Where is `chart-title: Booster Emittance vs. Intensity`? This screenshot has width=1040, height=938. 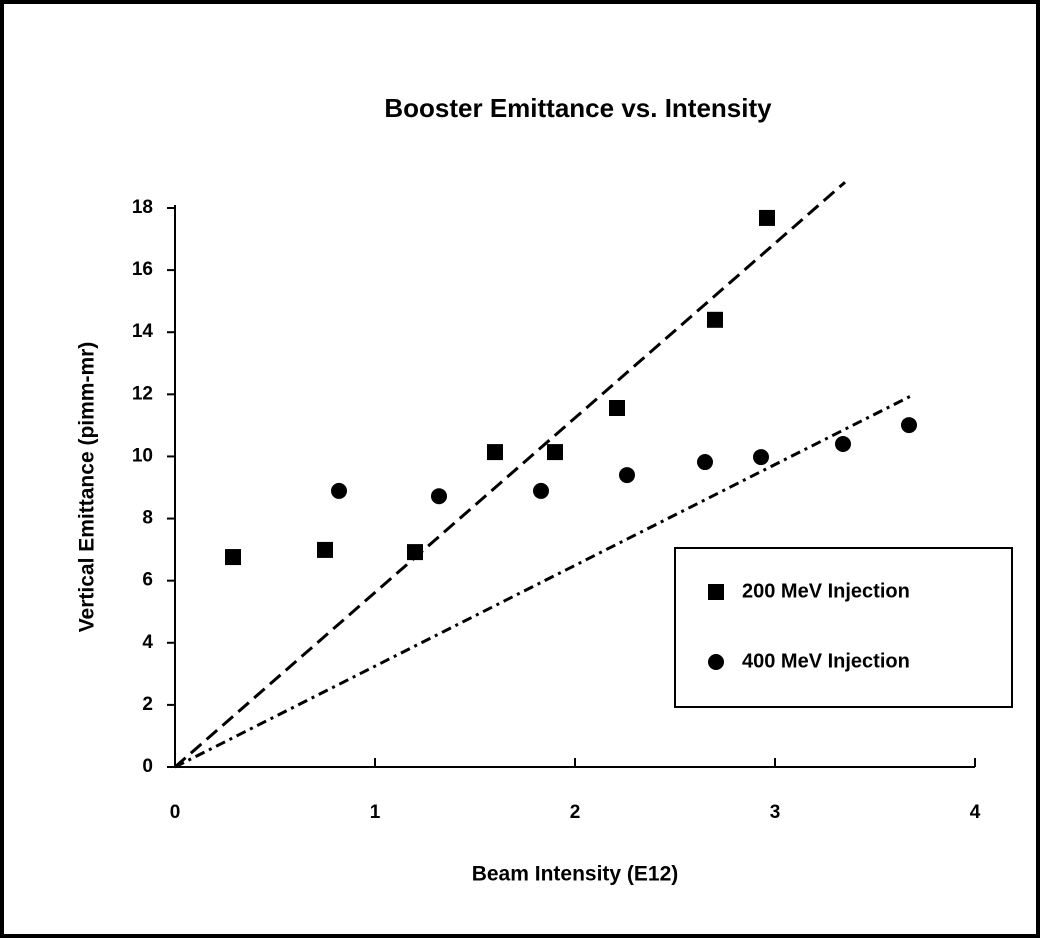
chart-title: Booster Emittance vs. Intensity is located at coordinates (578, 108).